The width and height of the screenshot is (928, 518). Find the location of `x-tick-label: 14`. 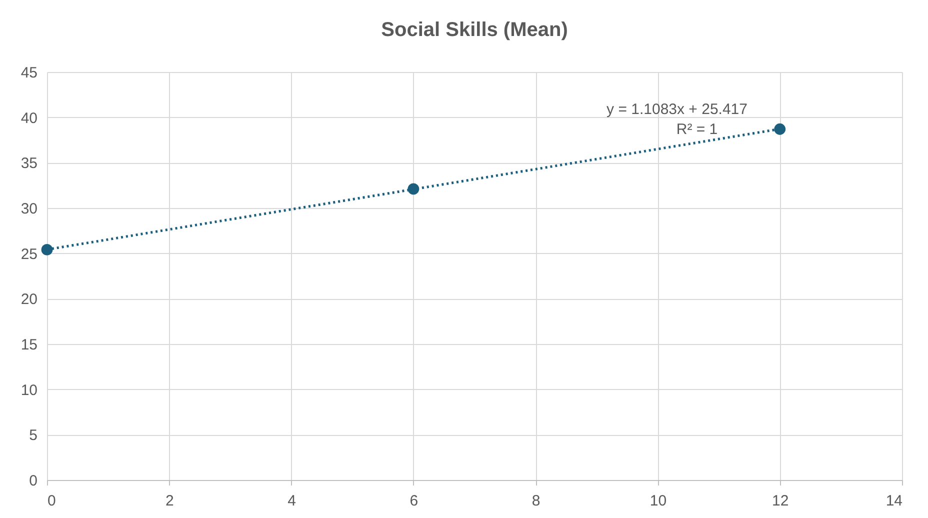

x-tick-label: 14 is located at coordinates (894, 501).